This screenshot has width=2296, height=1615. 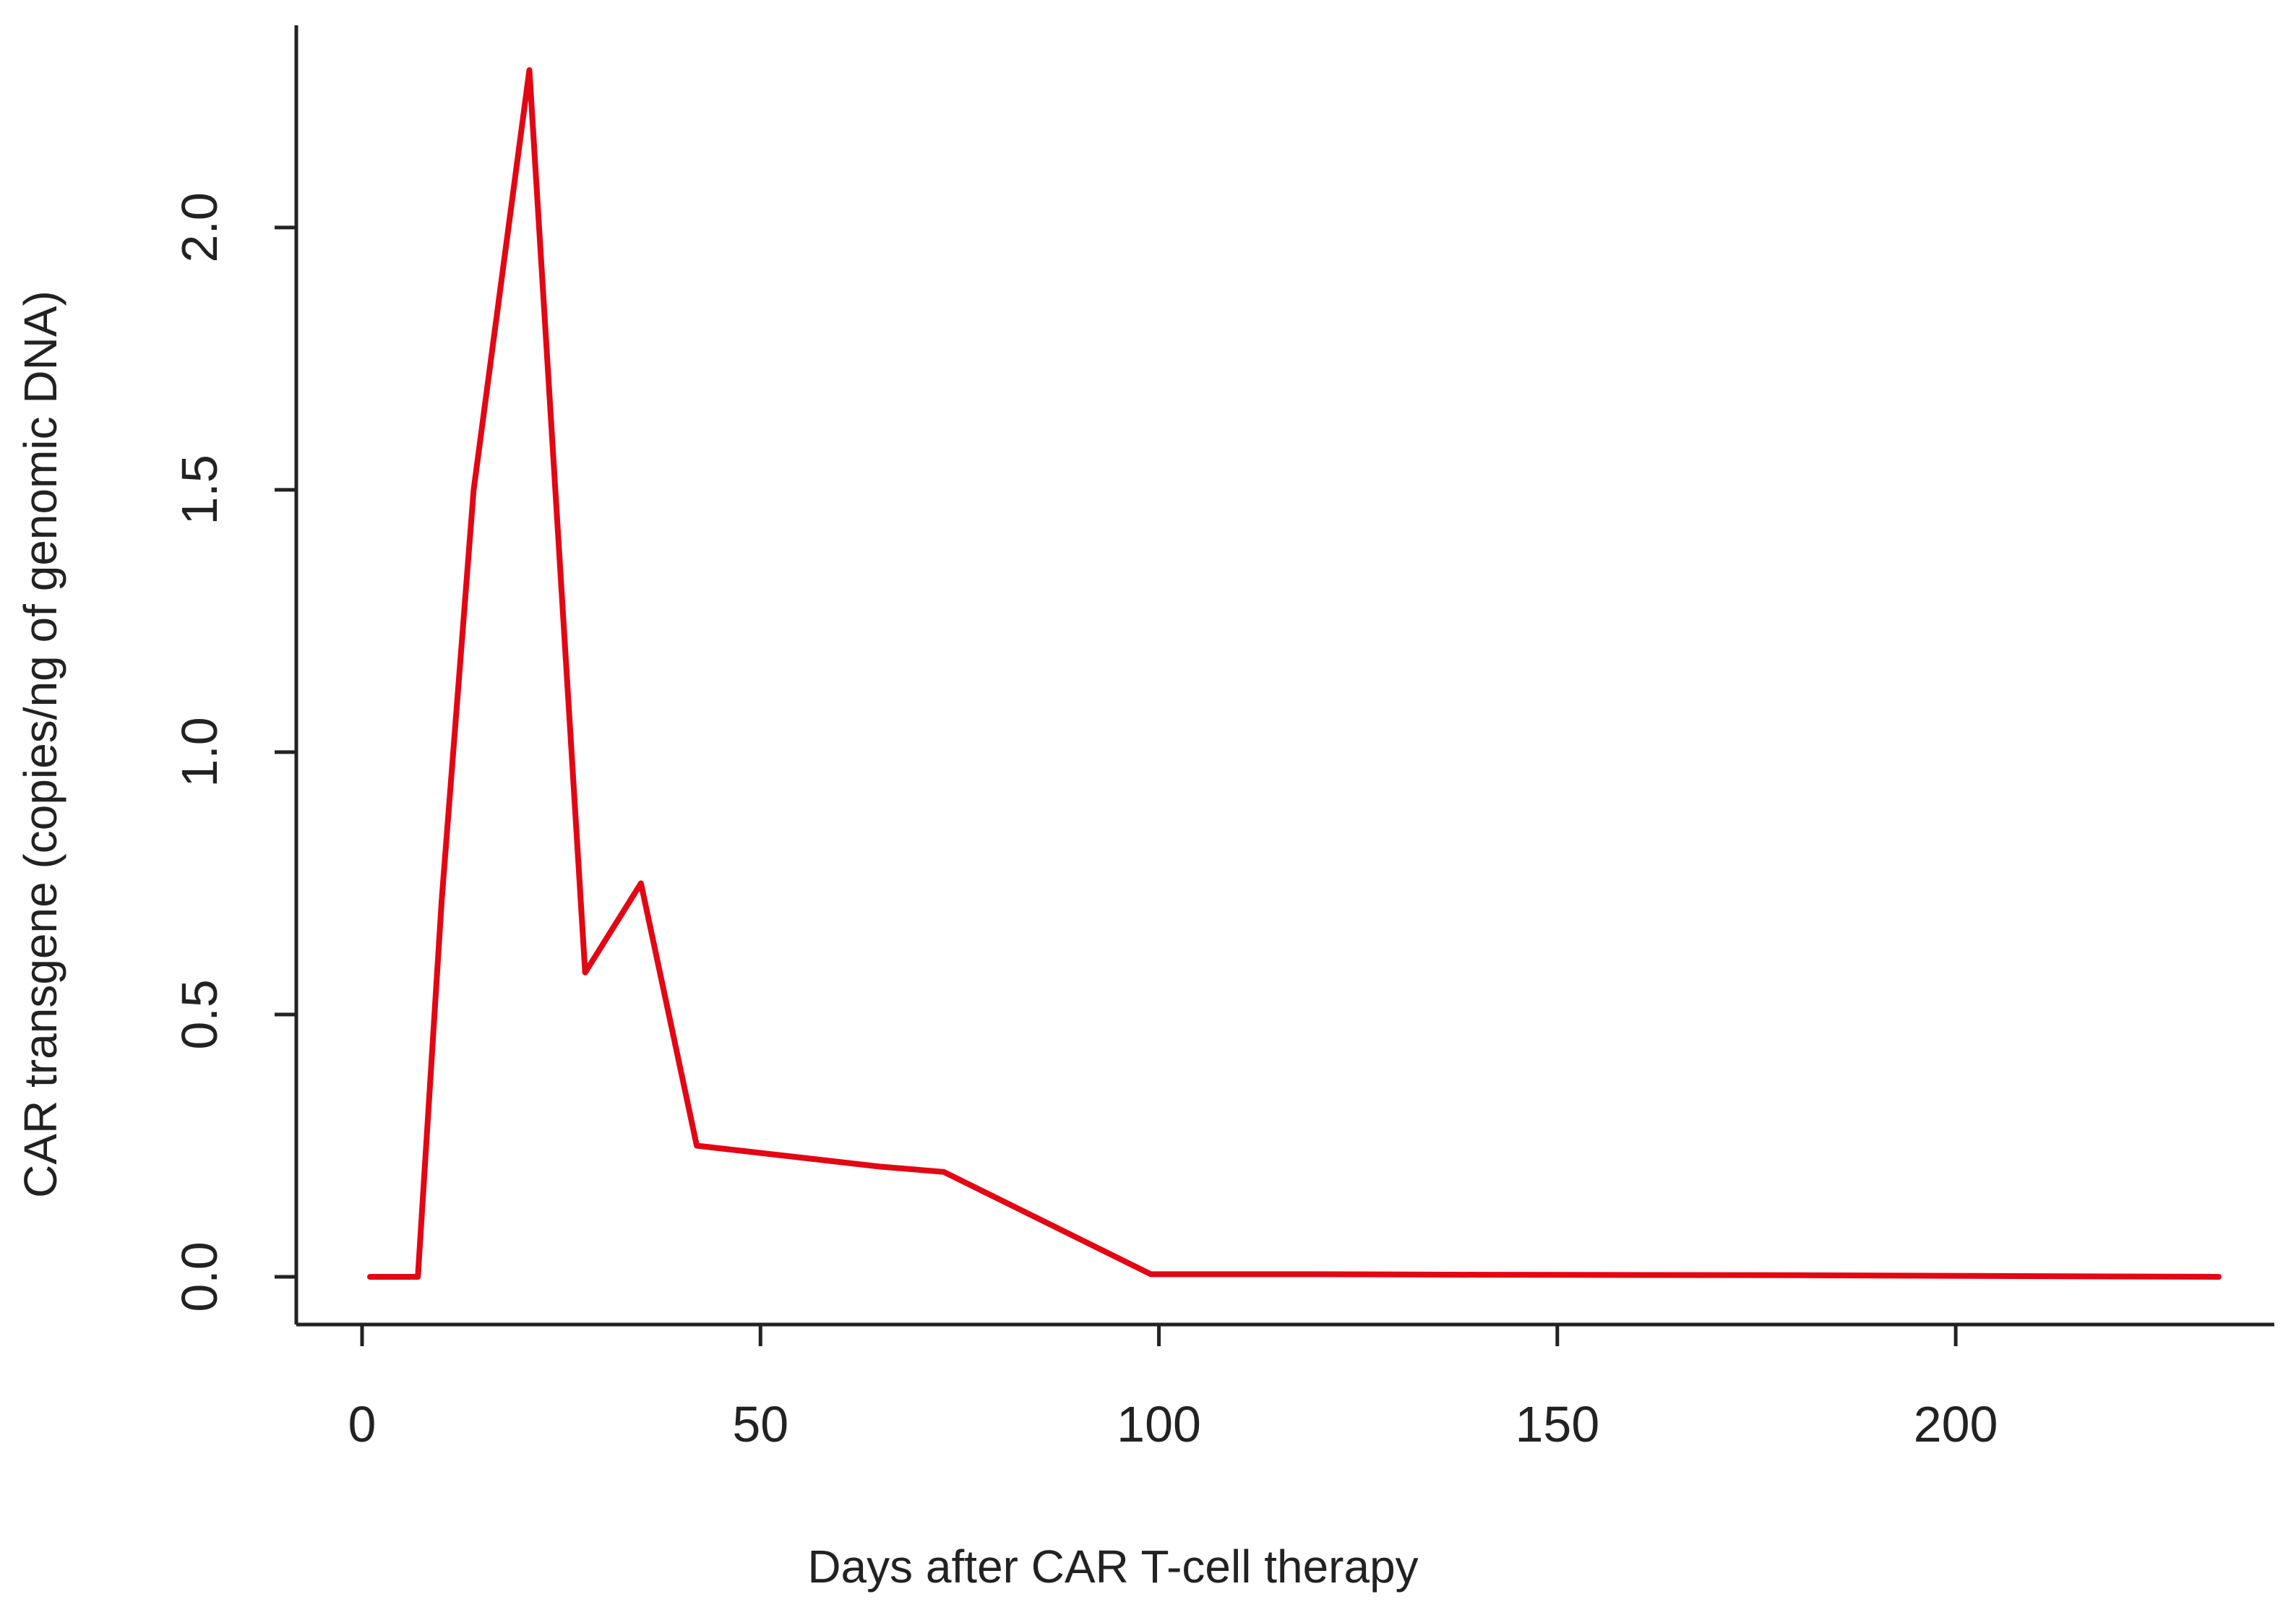 What do you see at coordinates (1112, 1567) in the screenshot?
I see `x-axis-title: Days after CAR T-cell therapy` at bounding box center [1112, 1567].